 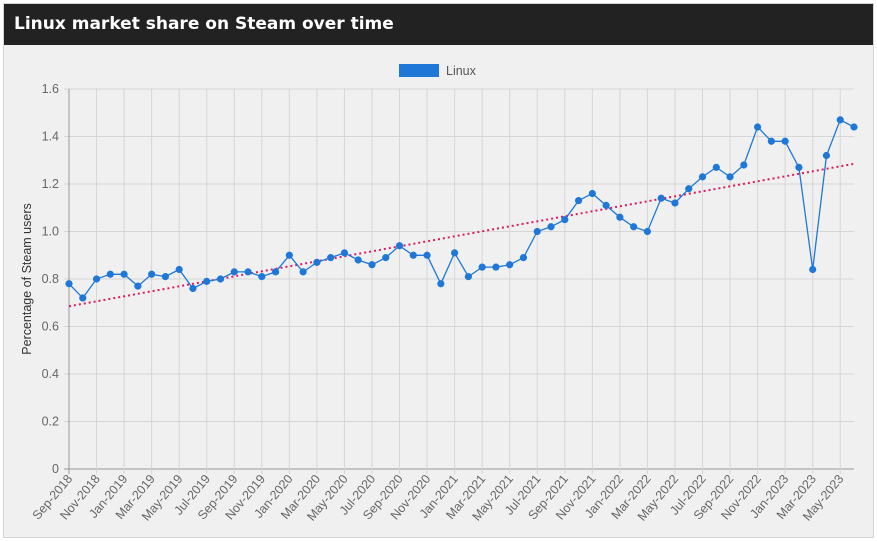 I want to click on chart-title: Linux market share on Steam over time, so click(x=438, y=24).